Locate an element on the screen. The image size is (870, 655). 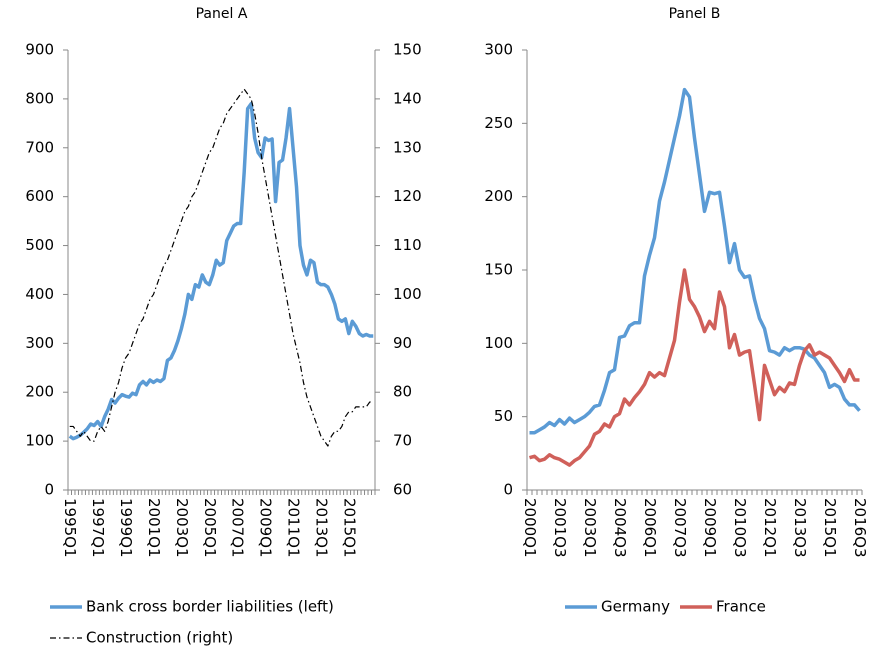
x-tick-label: 1995Q1 is located at coordinates (70, 528).